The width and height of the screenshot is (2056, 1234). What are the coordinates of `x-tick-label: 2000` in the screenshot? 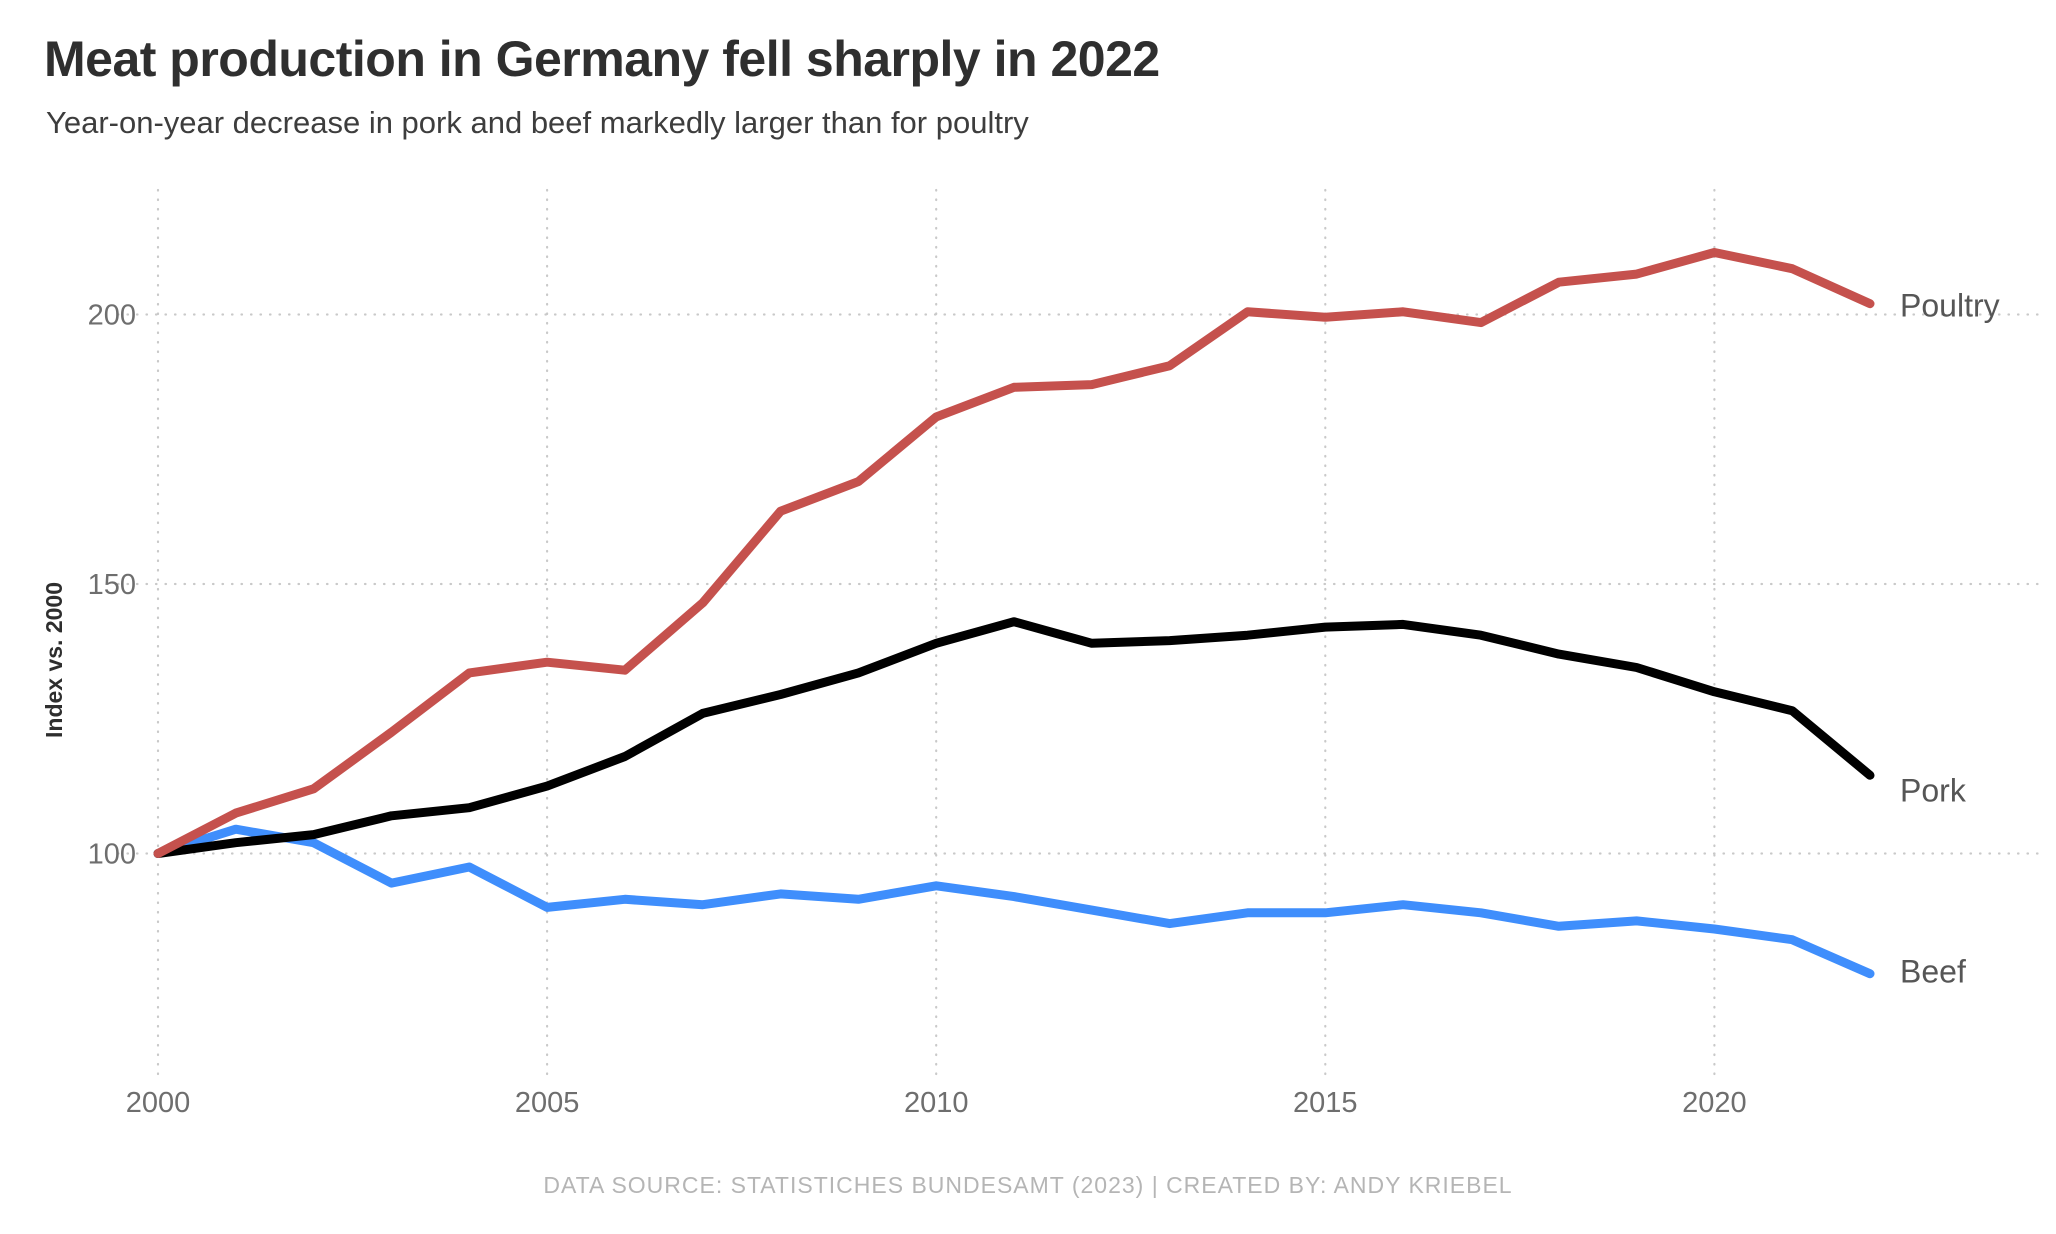 It's located at (158, 1103).